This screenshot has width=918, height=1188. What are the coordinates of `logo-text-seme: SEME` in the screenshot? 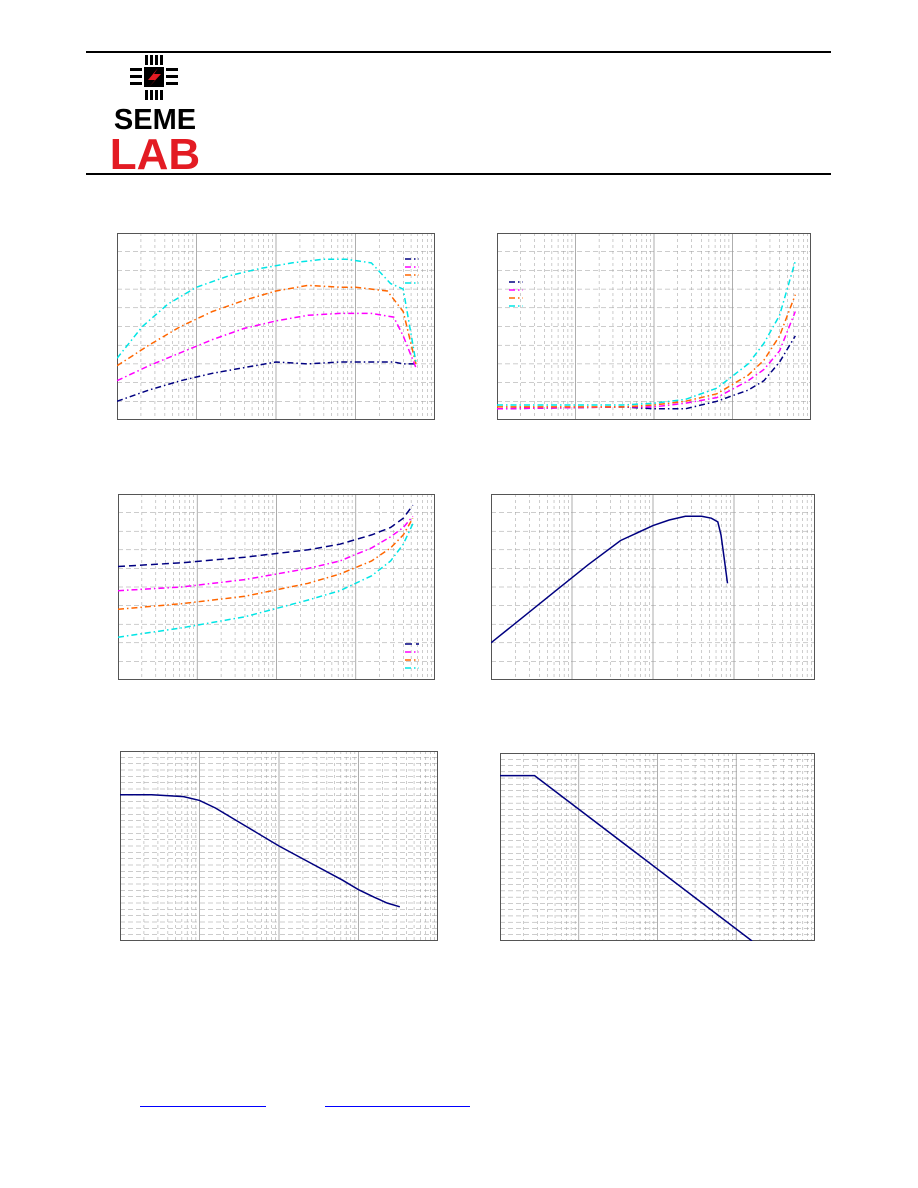 It's located at (155, 120).